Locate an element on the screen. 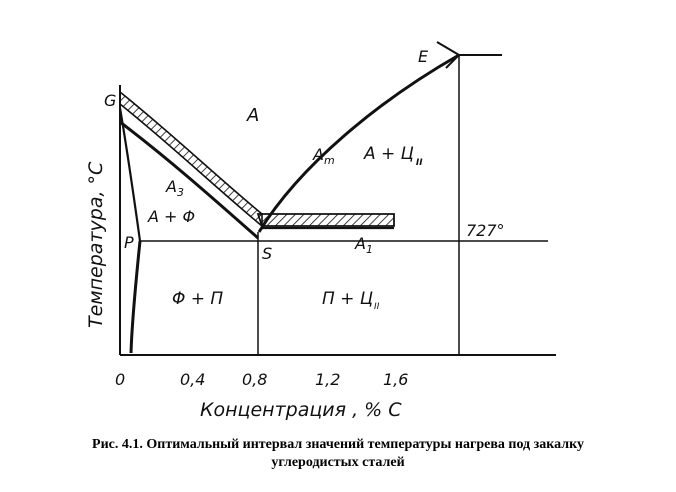 The height and width of the screenshot is (492, 676). x-axis-title: Концентрация , % С is located at coordinates (301, 410).